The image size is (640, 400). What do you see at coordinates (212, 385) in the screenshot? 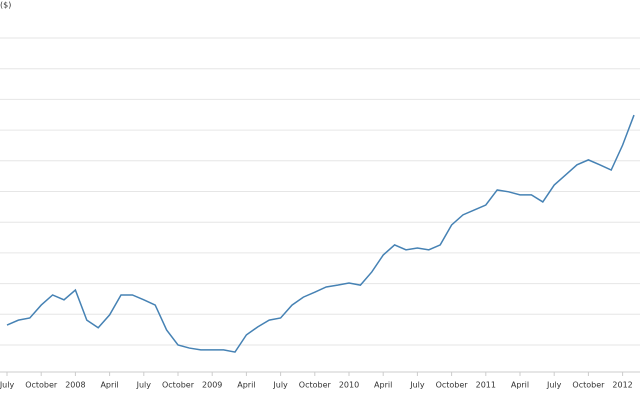
I see `x-tick-label: 2009` at bounding box center [212, 385].